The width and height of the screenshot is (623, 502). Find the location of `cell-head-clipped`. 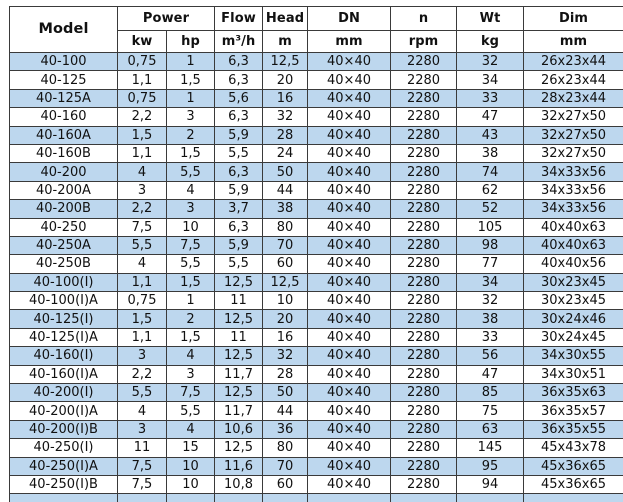

cell-head-clipped is located at coordinates (285, 498).